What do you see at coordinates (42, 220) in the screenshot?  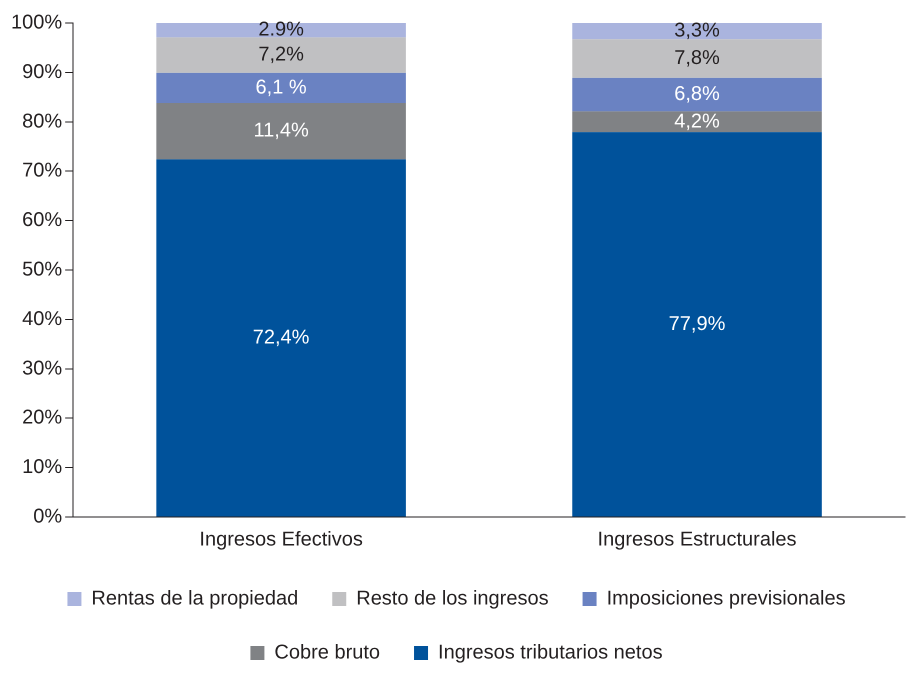 I see `y-tick-label: 60%` at bounding box center [42, 220].